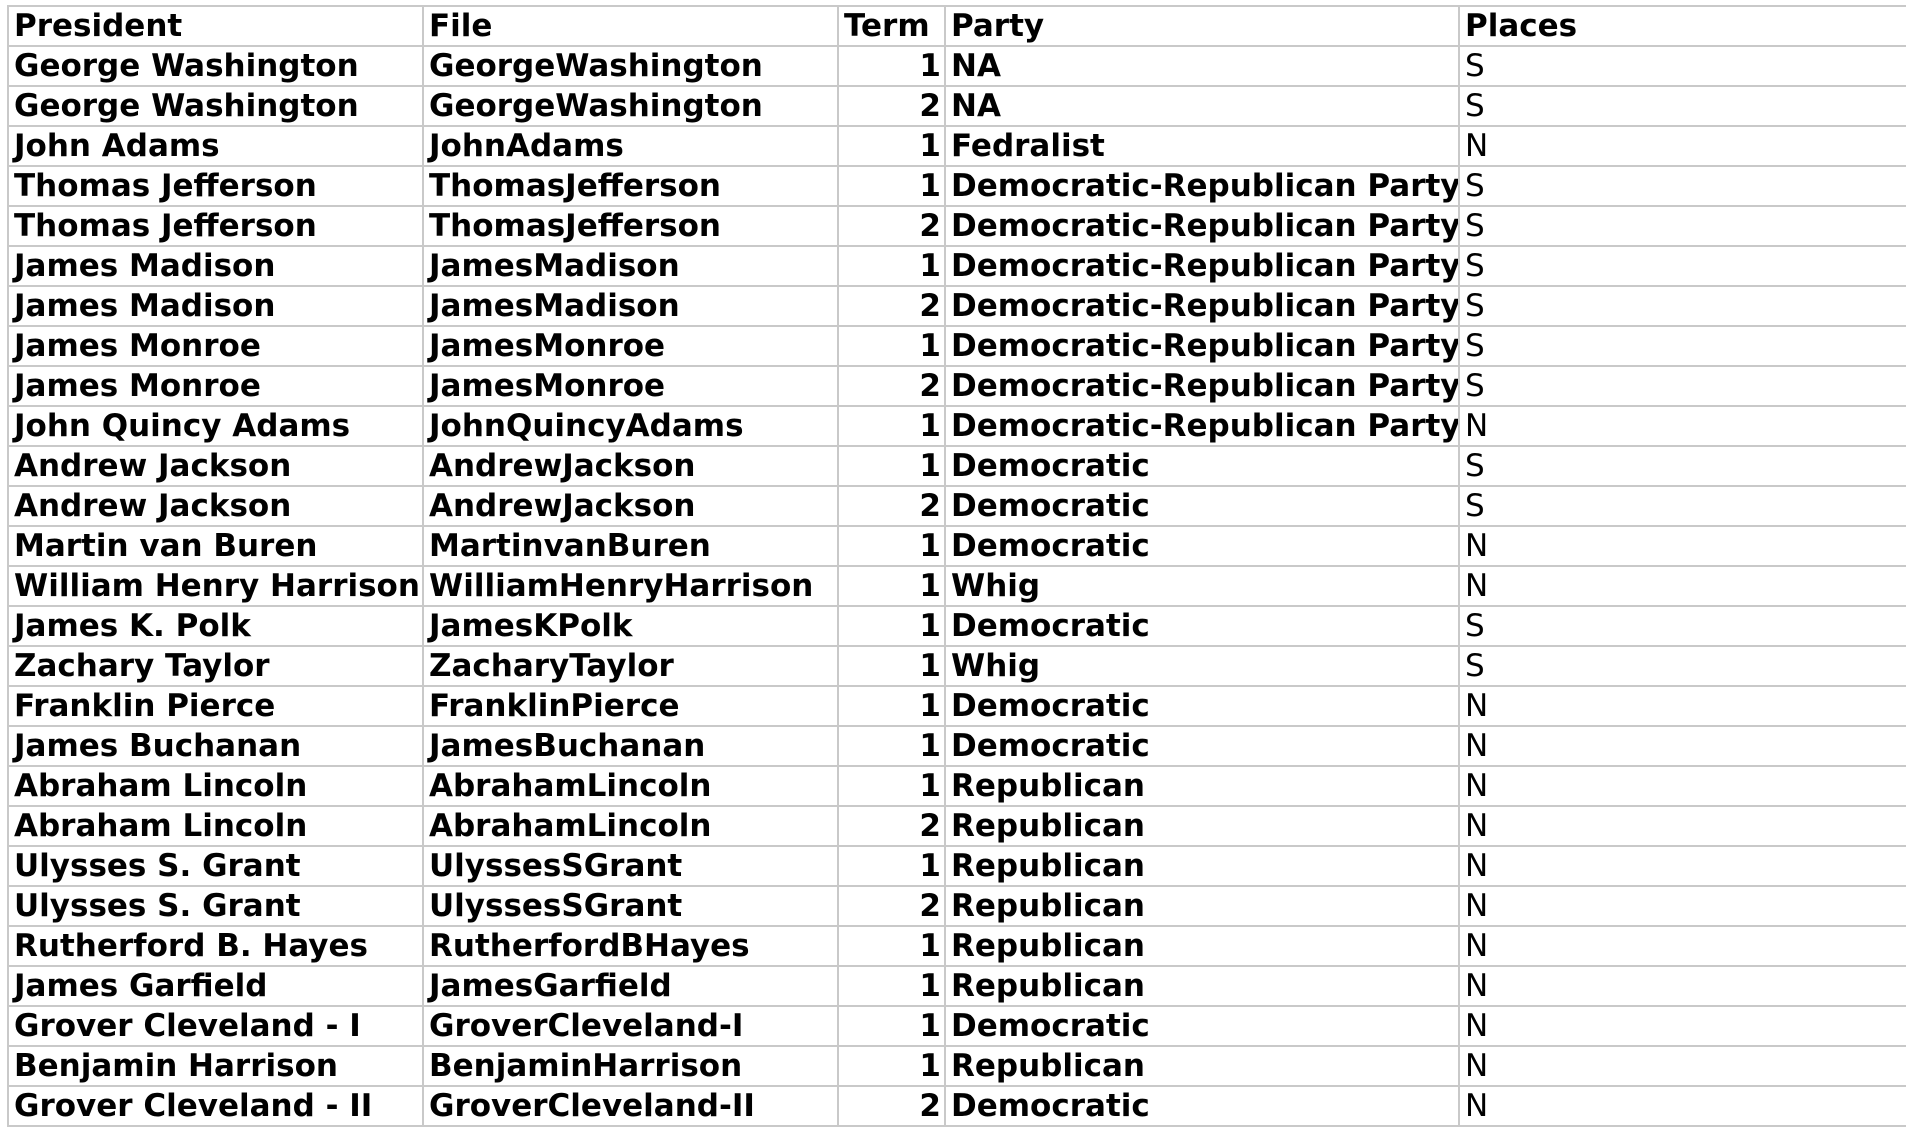  I want to click on cell-president: Thomas Jefferson, so click(215, 186).